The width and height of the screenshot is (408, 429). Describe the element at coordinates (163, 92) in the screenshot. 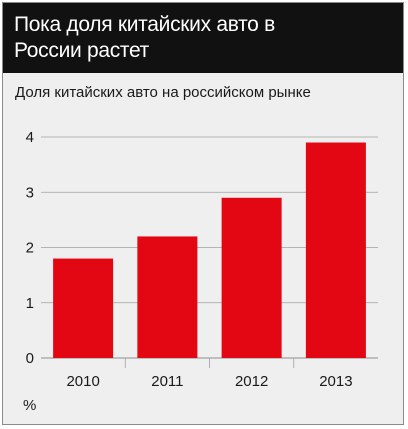

I see `chart-title: Доля китайских авто на российском рынке` at that location.